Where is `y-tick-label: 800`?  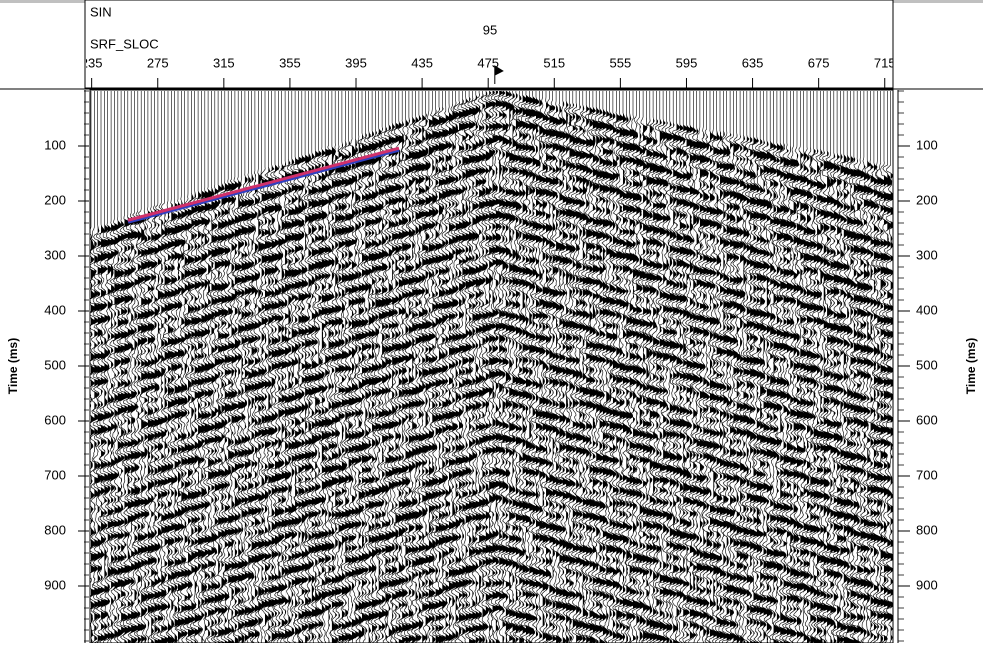 y-tick-label: 800 is located at coordinates (55, 529).